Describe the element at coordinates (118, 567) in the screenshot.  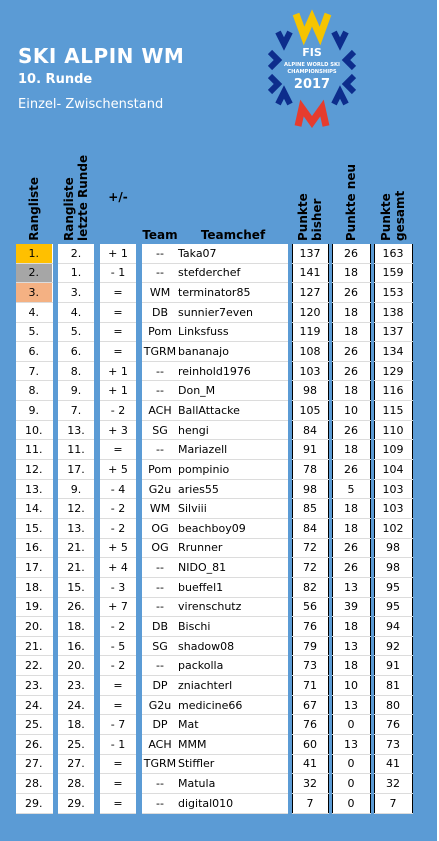
I see `diff-cell: + 4` at that location.